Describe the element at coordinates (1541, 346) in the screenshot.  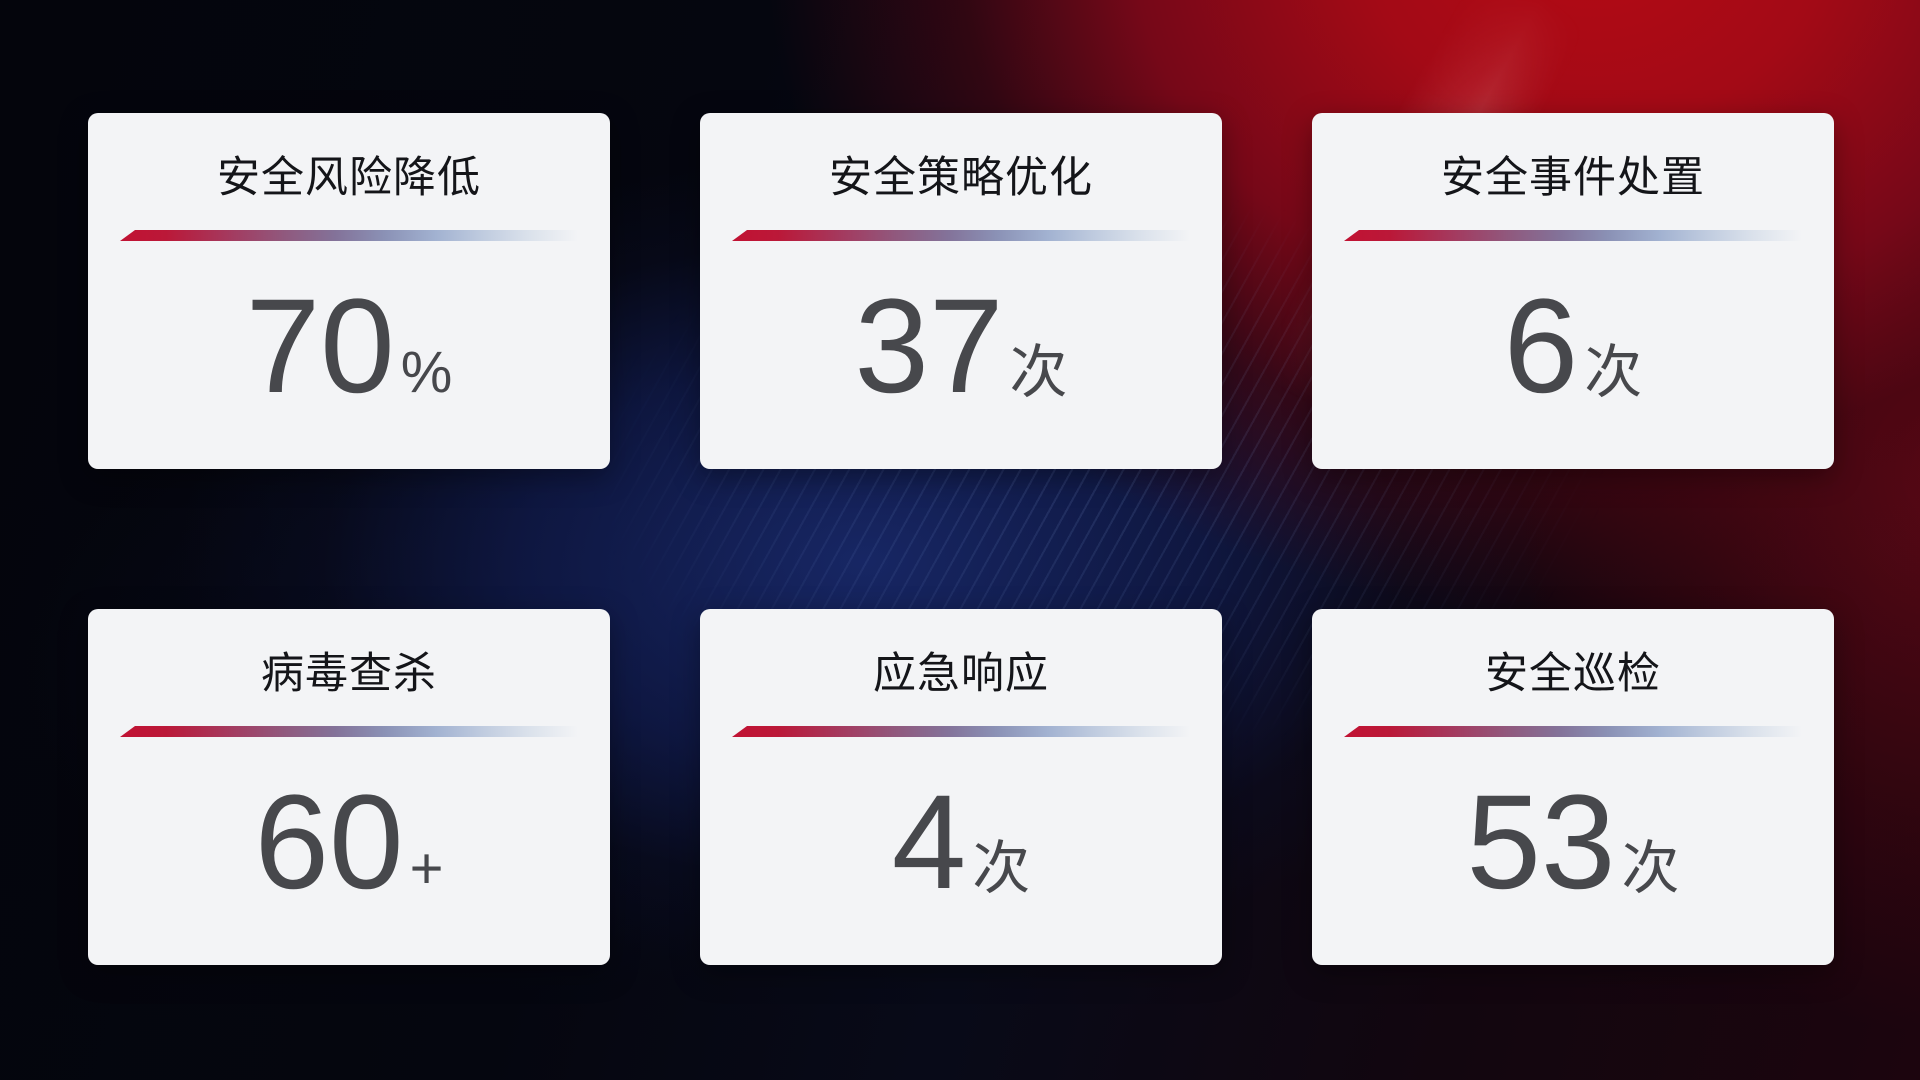
I see `stat-value: 6` at that location.